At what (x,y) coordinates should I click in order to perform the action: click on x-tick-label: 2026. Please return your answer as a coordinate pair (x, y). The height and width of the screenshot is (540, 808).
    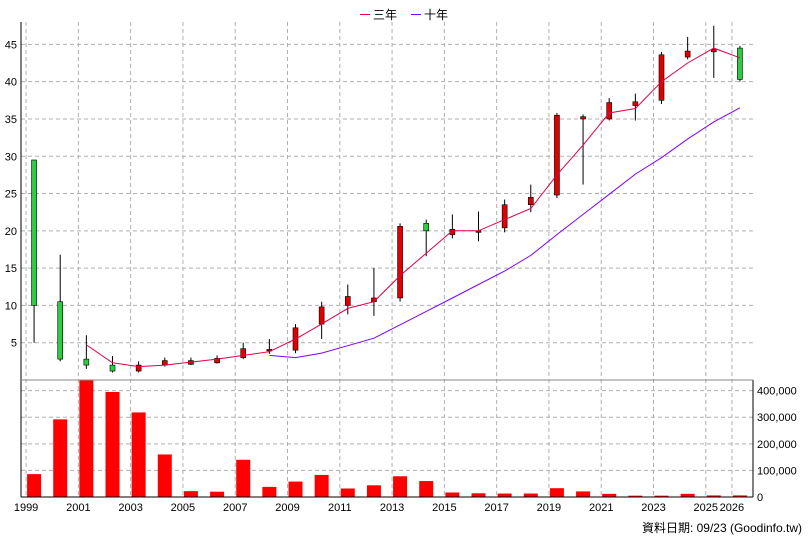
    Looking at the image, I should click on (732, 508).